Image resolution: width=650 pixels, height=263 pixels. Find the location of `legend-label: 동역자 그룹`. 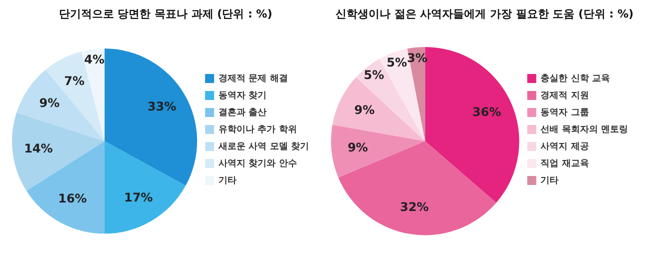

legend-label: 동역자 그룹 is located at coordinates (564, 113).